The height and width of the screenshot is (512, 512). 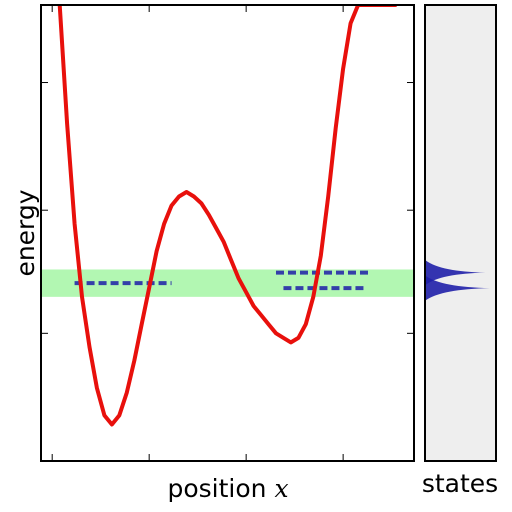 What do you see at coordinates (222, 280) in the screenshot?
I see `energy-levels` at bounding box center [222, 280].